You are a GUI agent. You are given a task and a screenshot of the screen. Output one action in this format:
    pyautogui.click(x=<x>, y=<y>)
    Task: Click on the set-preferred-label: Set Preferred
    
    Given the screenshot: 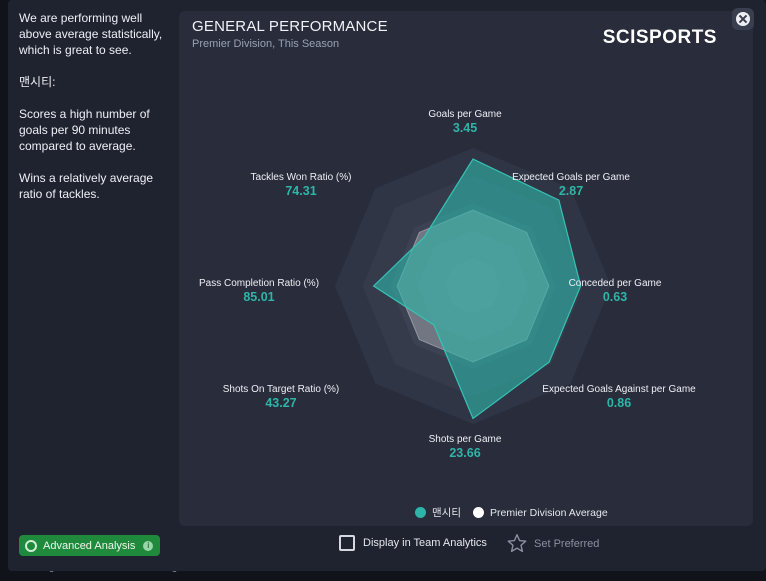 What is the action you would take?
    pyautogui.click(x=567, y=543)
    